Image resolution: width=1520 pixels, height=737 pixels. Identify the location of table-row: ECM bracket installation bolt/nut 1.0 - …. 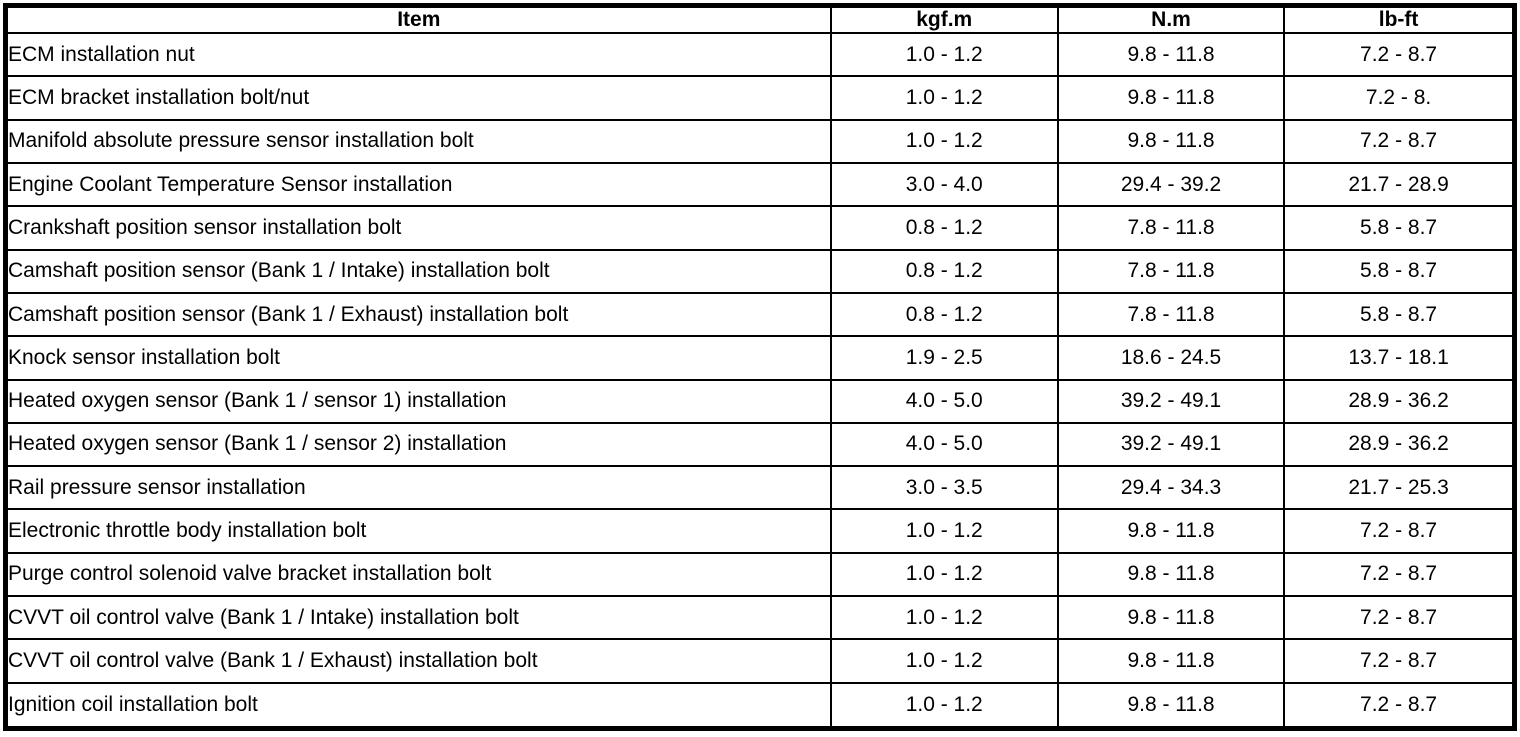
(760, 98).